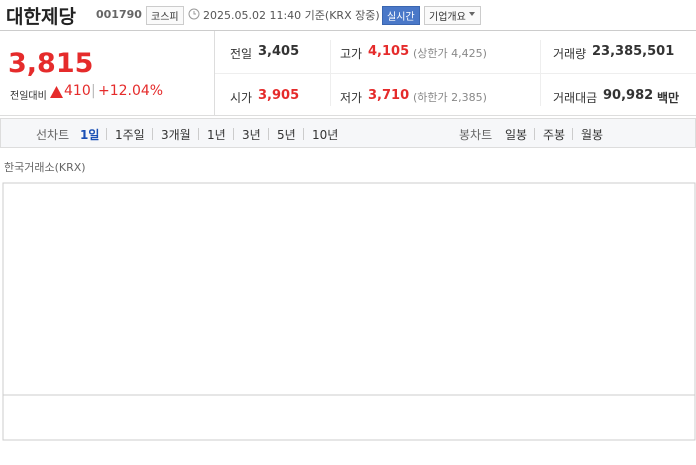  I want to click on stat-label: 시가, so click(241, 98).